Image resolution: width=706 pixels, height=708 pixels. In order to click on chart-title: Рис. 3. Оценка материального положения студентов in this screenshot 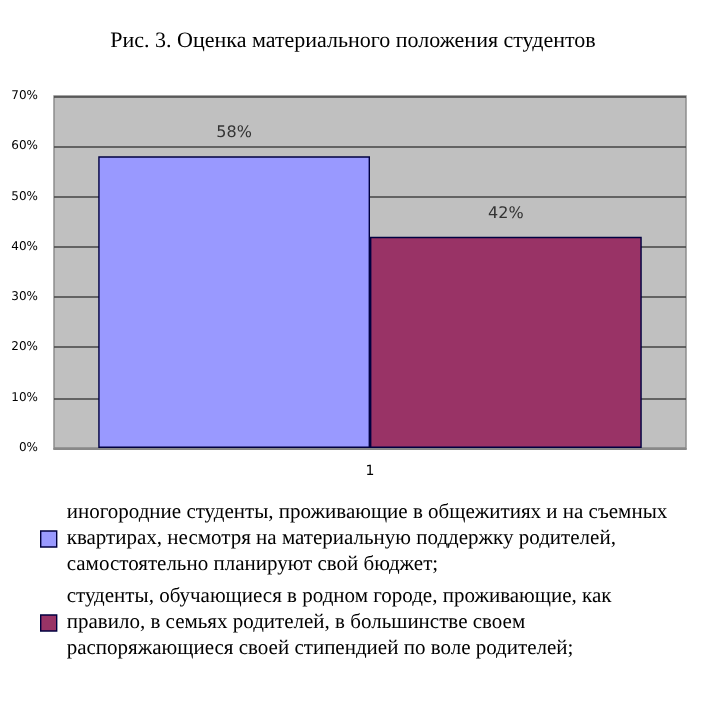, I will do `click(353, 41)`.